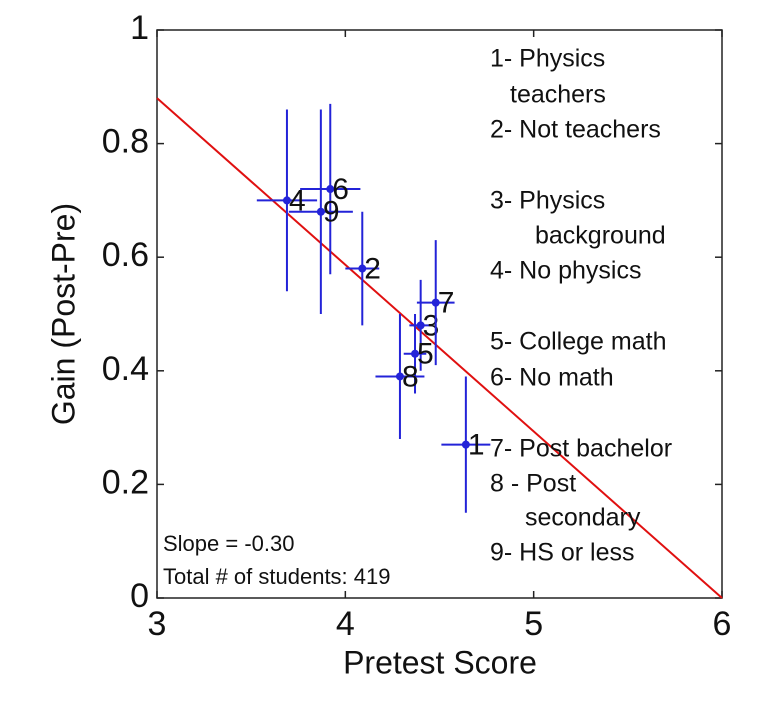 This screenshot has height=715, width=776. Describe the element at coordinates (410, 376) in the screenshot. I see `point-label: 8` at that location.